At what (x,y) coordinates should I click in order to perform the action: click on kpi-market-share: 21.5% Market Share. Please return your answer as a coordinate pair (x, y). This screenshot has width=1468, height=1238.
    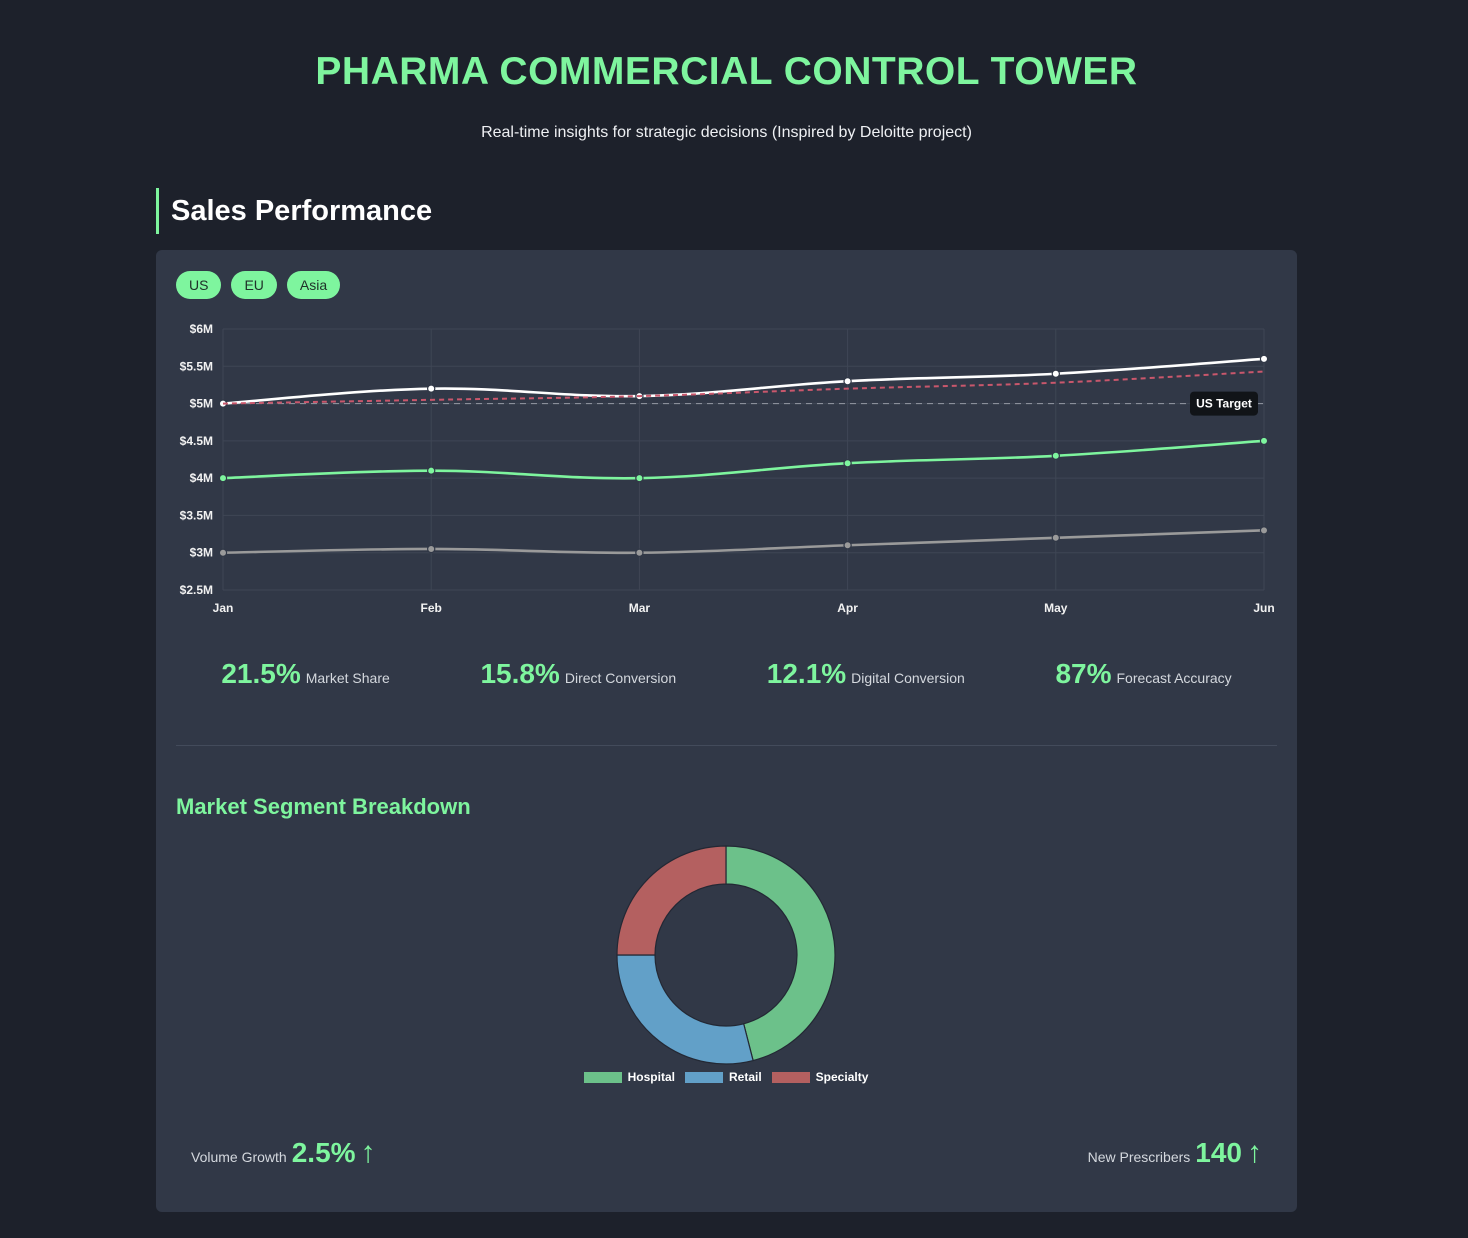
    Looking at the image, I should click on (305, 674).